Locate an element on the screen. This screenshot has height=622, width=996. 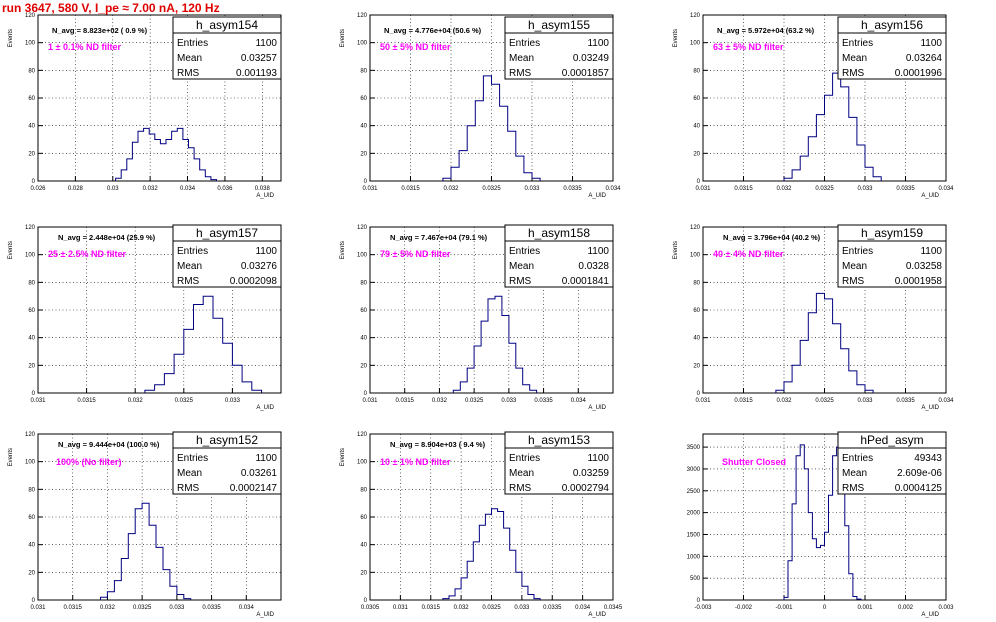
stats-value: 2.609e-06 is located at coordinates (919, 473).